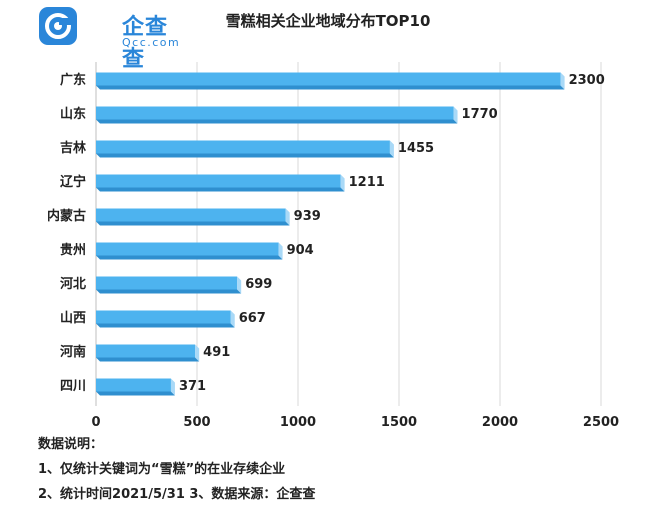 Image resolution: width=656 pixels, height=509 pixels. I want to click on category-label: 广东, so click(73, 80).